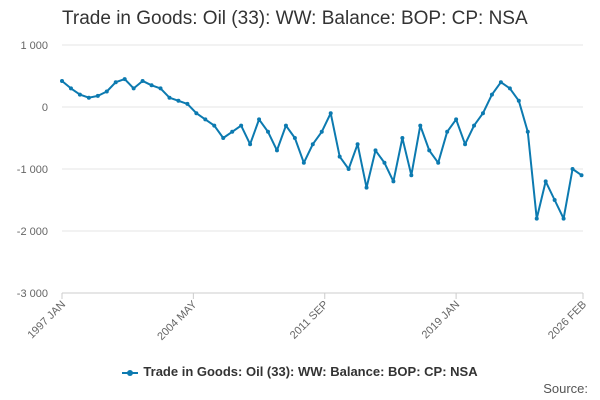  What do you see at coordinates (45, 108) in the screenshot?
I see `y-tick-label: 0` at bounding box center [45, 108].